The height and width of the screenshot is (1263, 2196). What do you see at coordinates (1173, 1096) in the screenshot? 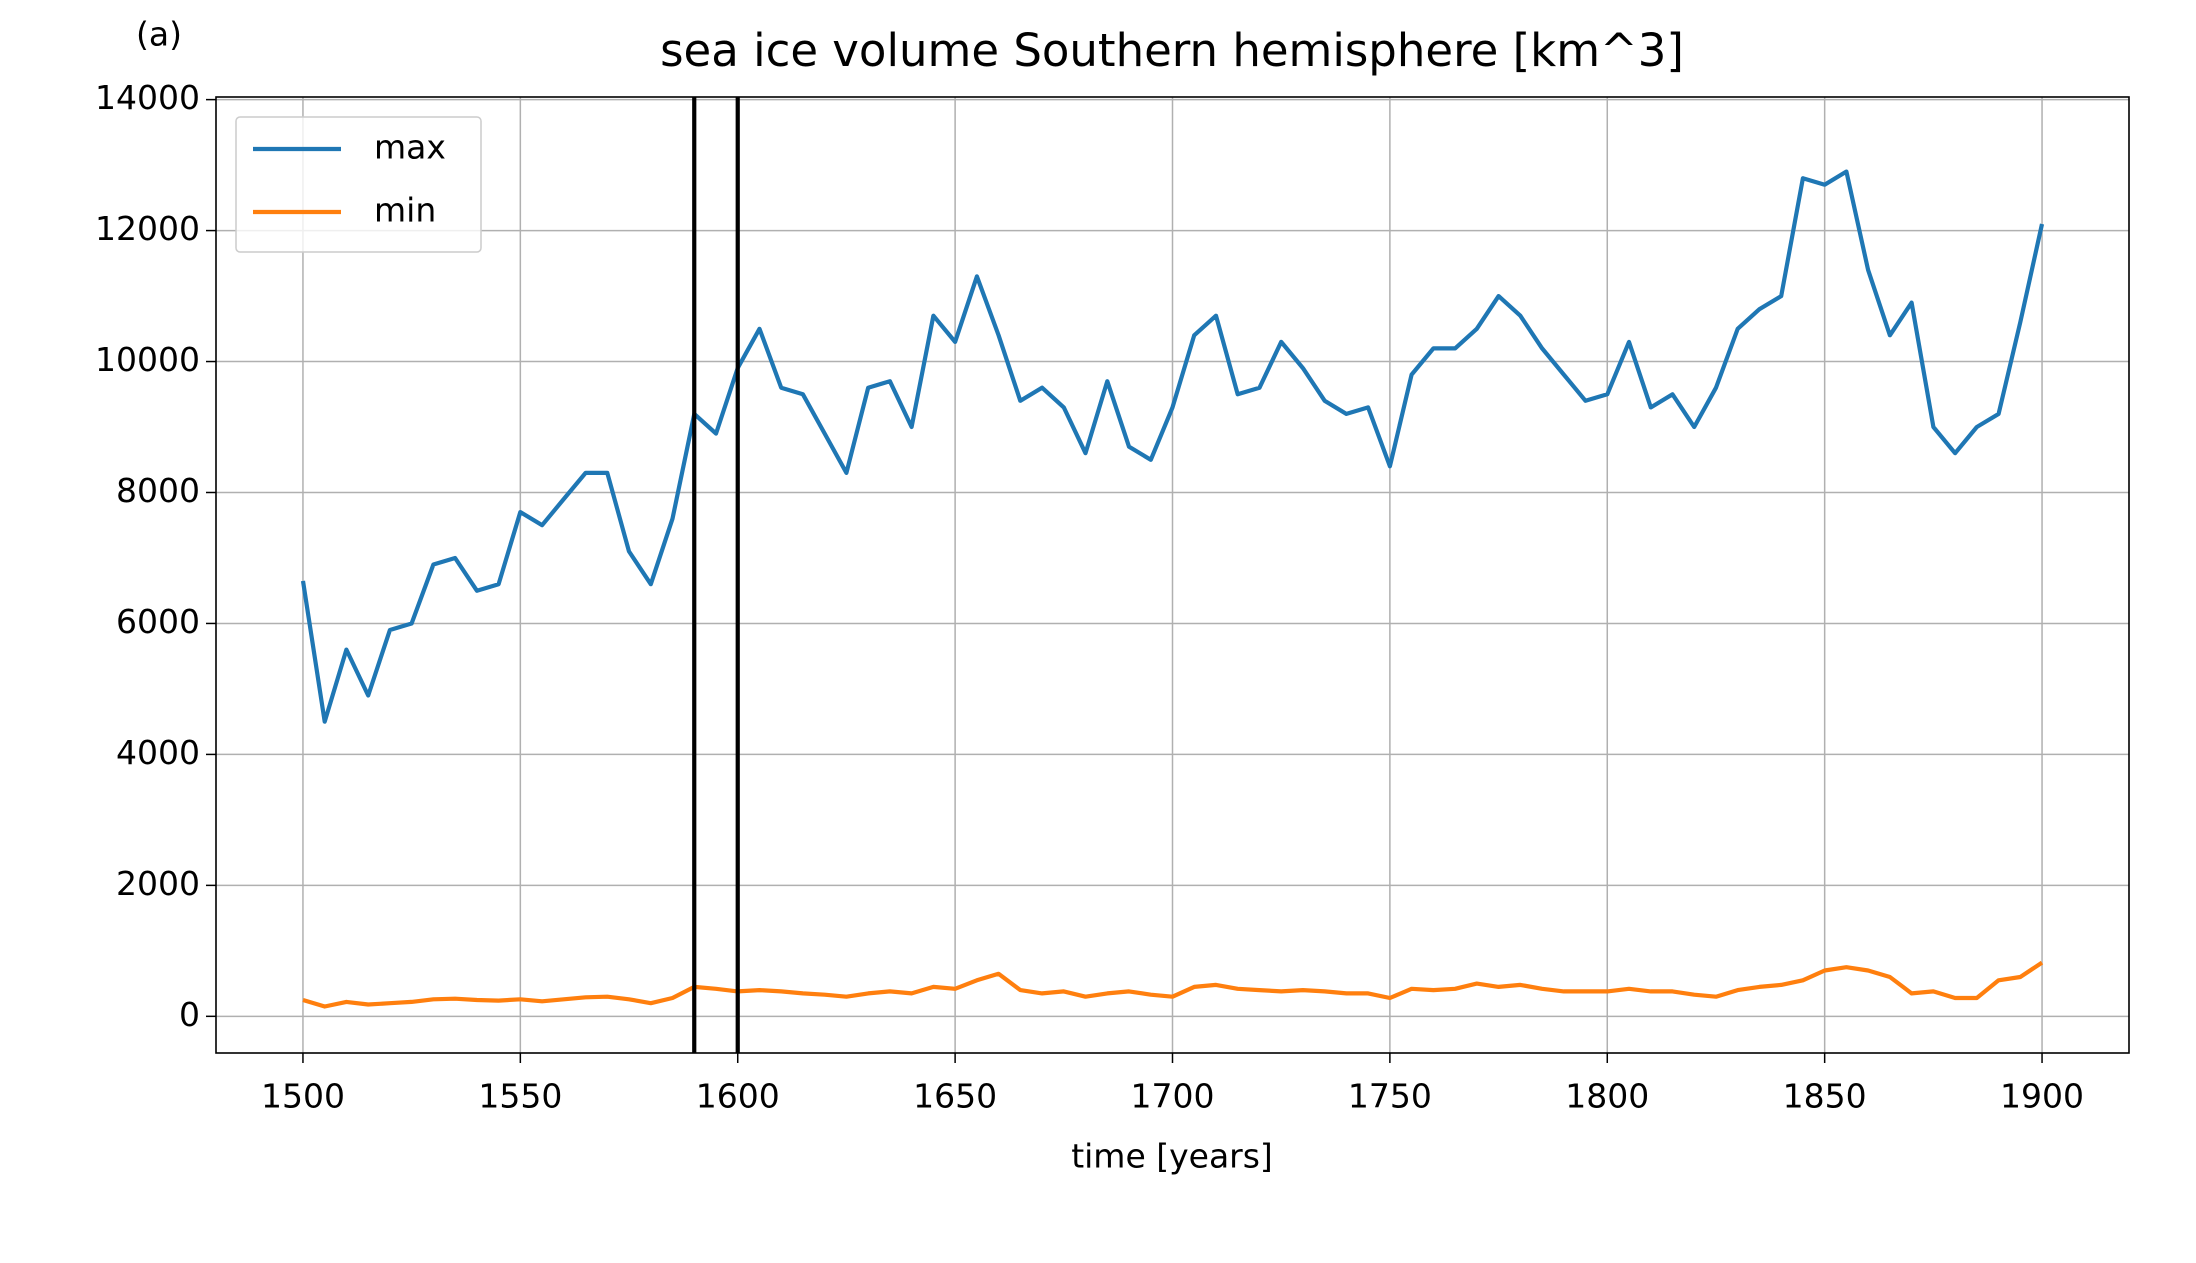
I see `x-tick-label: 1700` at bounding box center [1173, 1096].